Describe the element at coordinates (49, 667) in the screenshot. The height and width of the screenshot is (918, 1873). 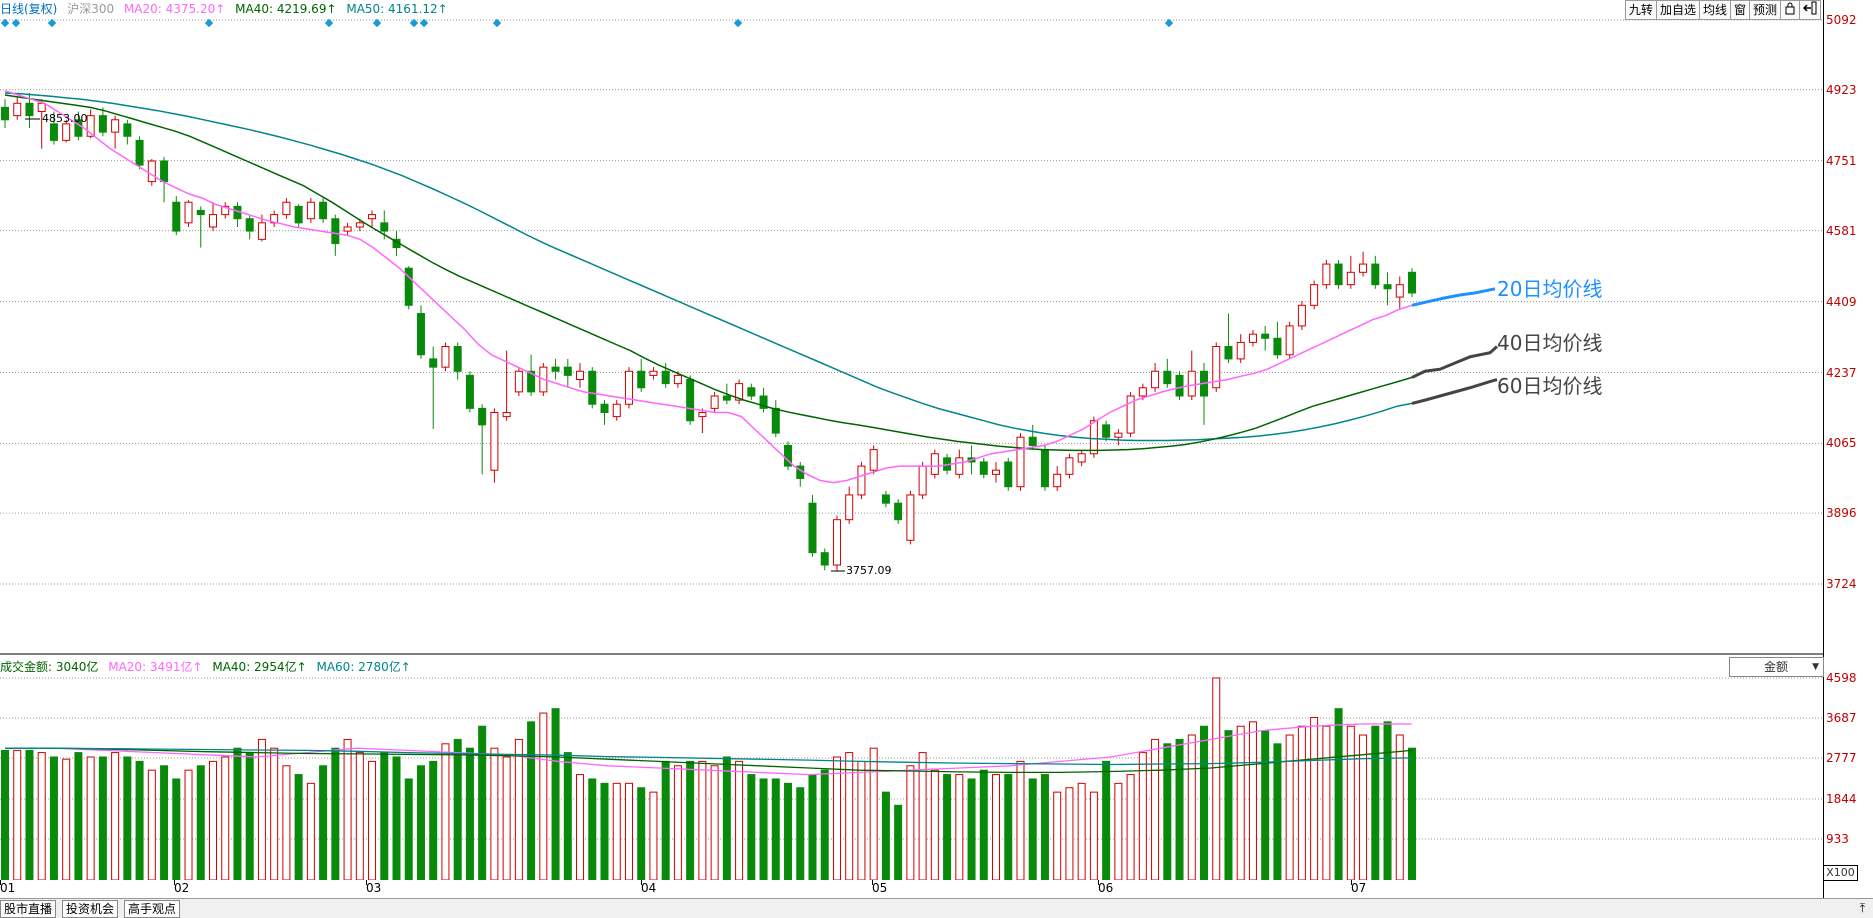
I see `volume-title: 成交金额: 3040亿` at that location.